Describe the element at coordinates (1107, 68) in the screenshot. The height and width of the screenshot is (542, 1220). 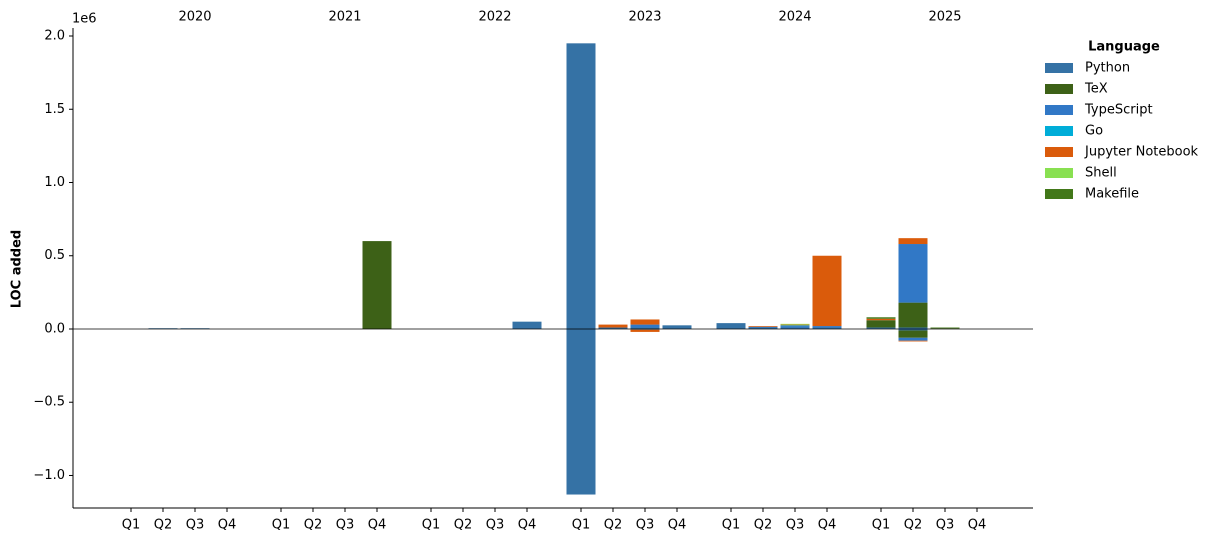
I see `legend-label: Python` at that location.